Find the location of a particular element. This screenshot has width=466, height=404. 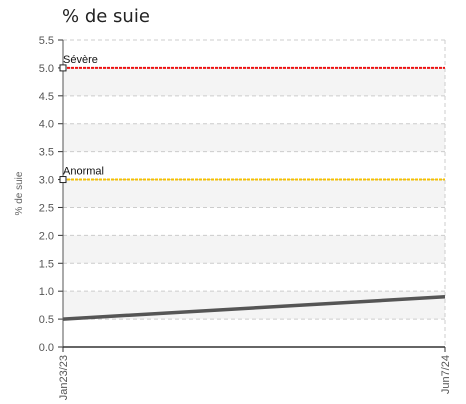

y-tick-label: 5.0 is located at coordinates (46, 69).